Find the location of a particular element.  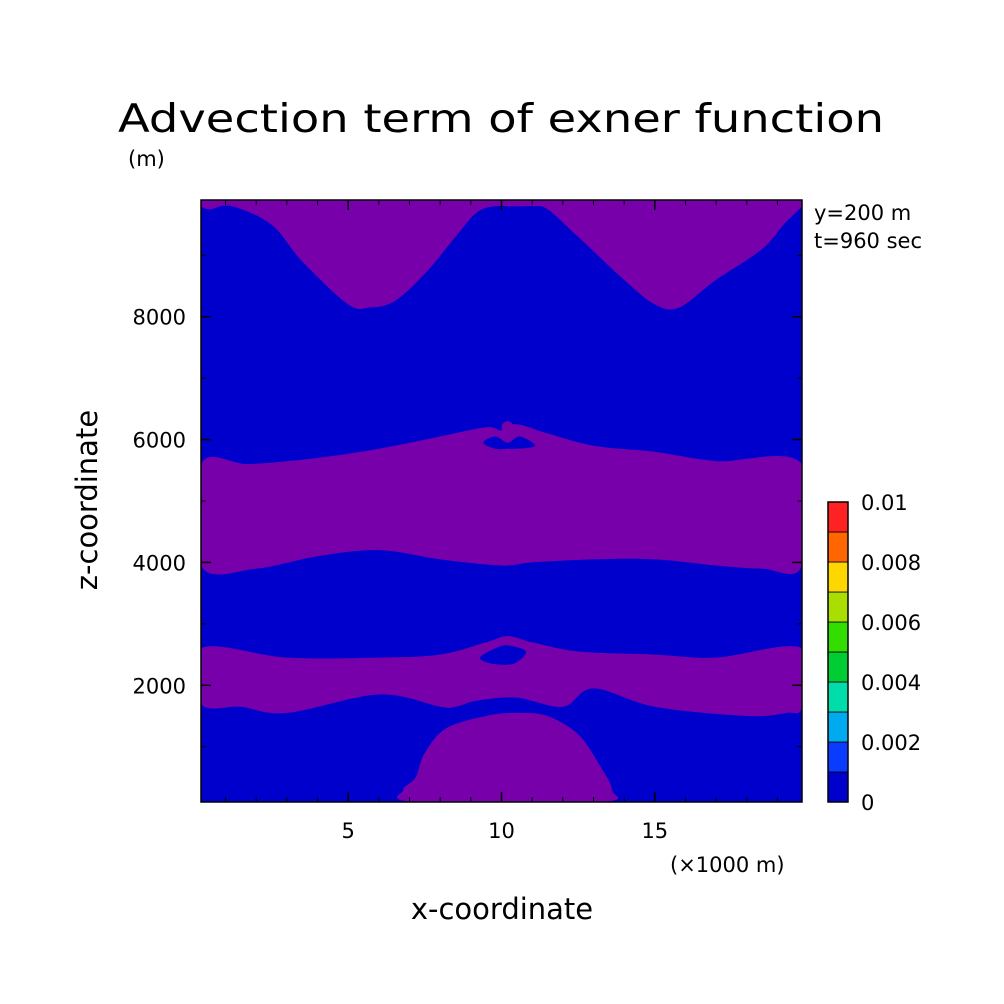

y-unit-label: (m) is located at coordinates (146, 159).